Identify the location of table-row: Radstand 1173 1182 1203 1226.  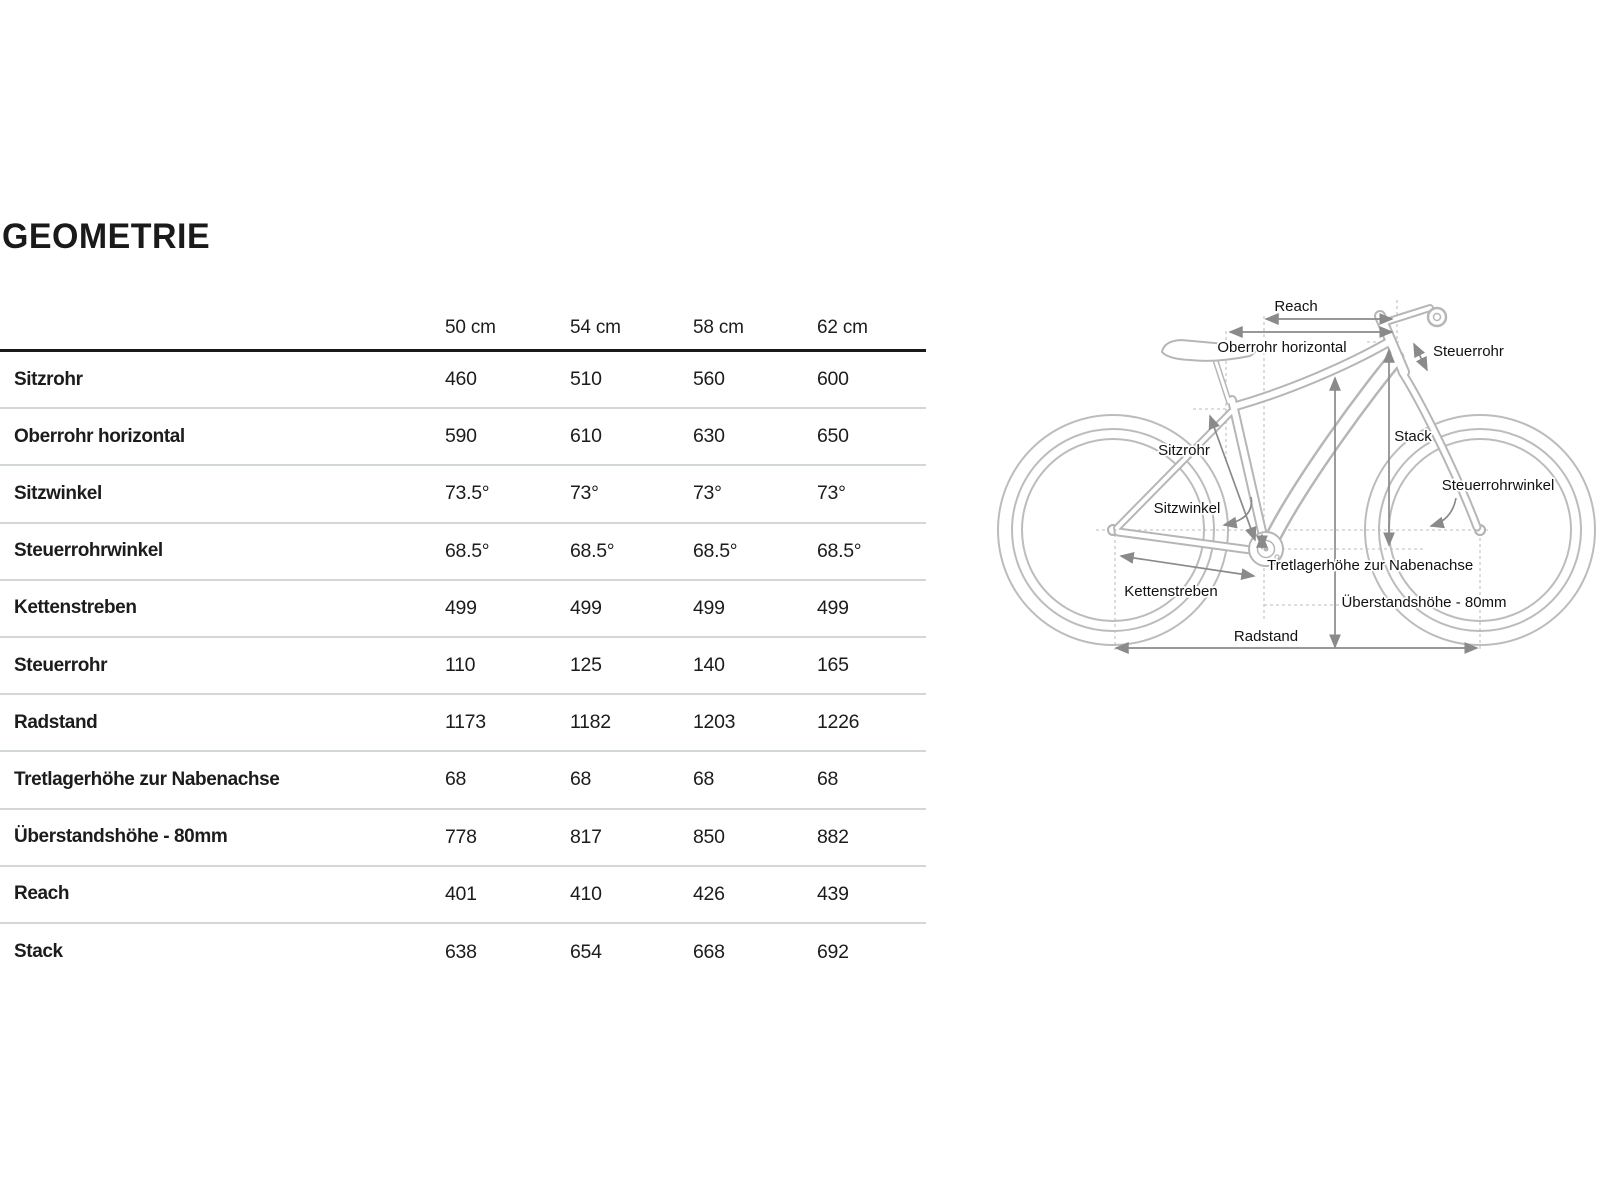
(463, 724).